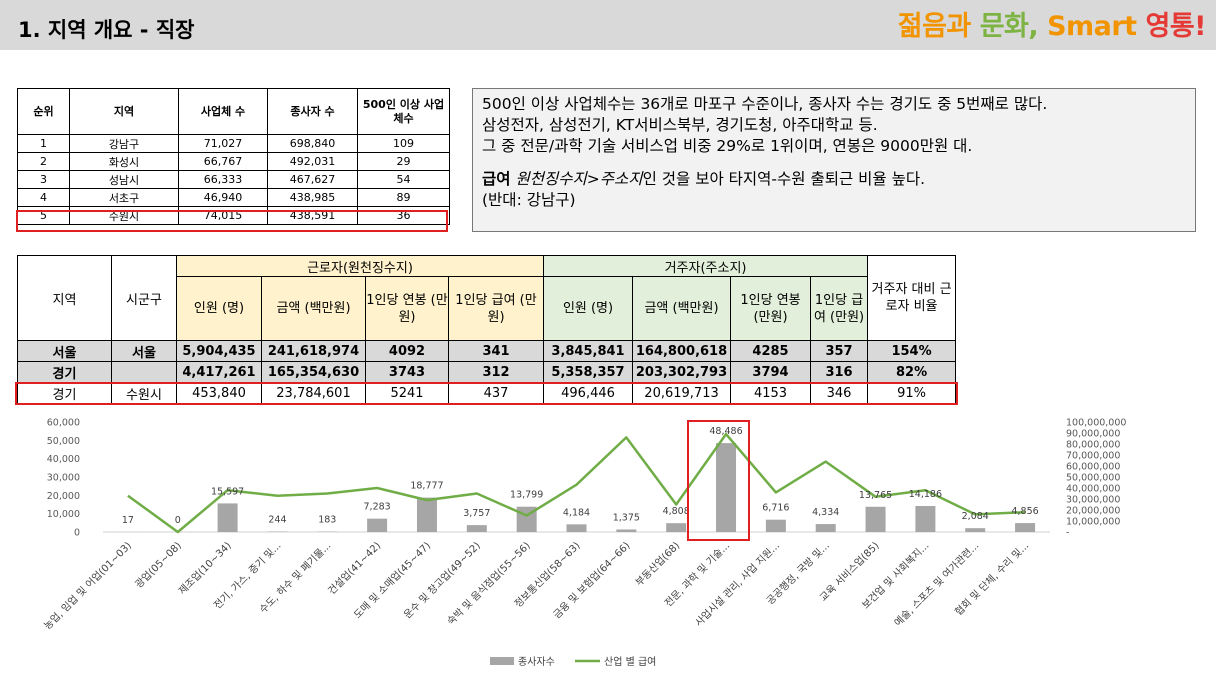 The height and width of the screenshot is (684, 1216). What do you see at coordinates (576, 483) in the screenshot?
I see `salary-line` at bounding box center [576, 483].